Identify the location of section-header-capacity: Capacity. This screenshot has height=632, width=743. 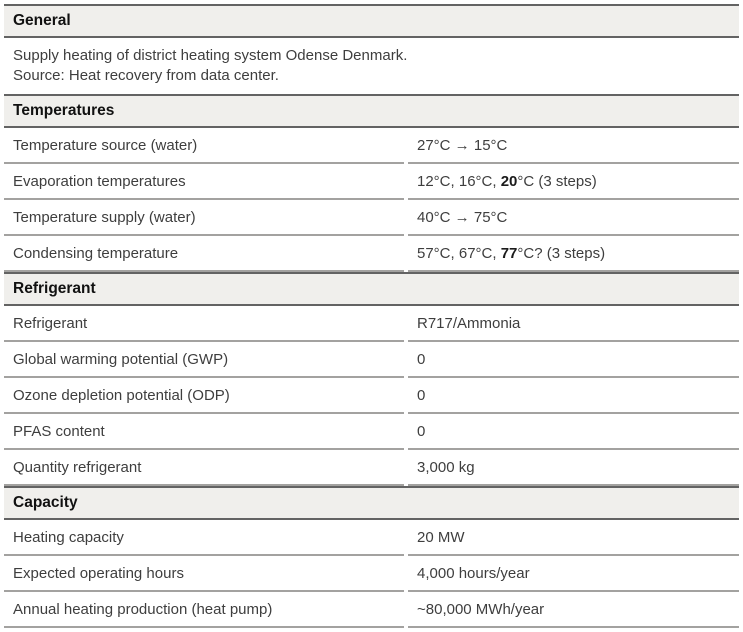
(371, 503).